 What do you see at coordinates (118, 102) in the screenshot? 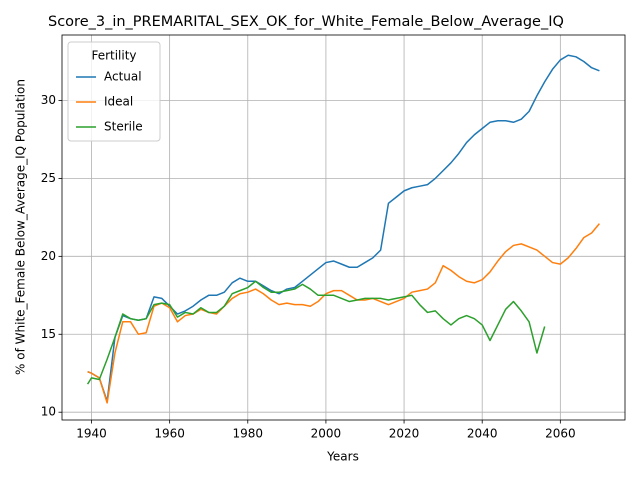
I see `legend-label: Ideal` at bounding box center [118, 102].